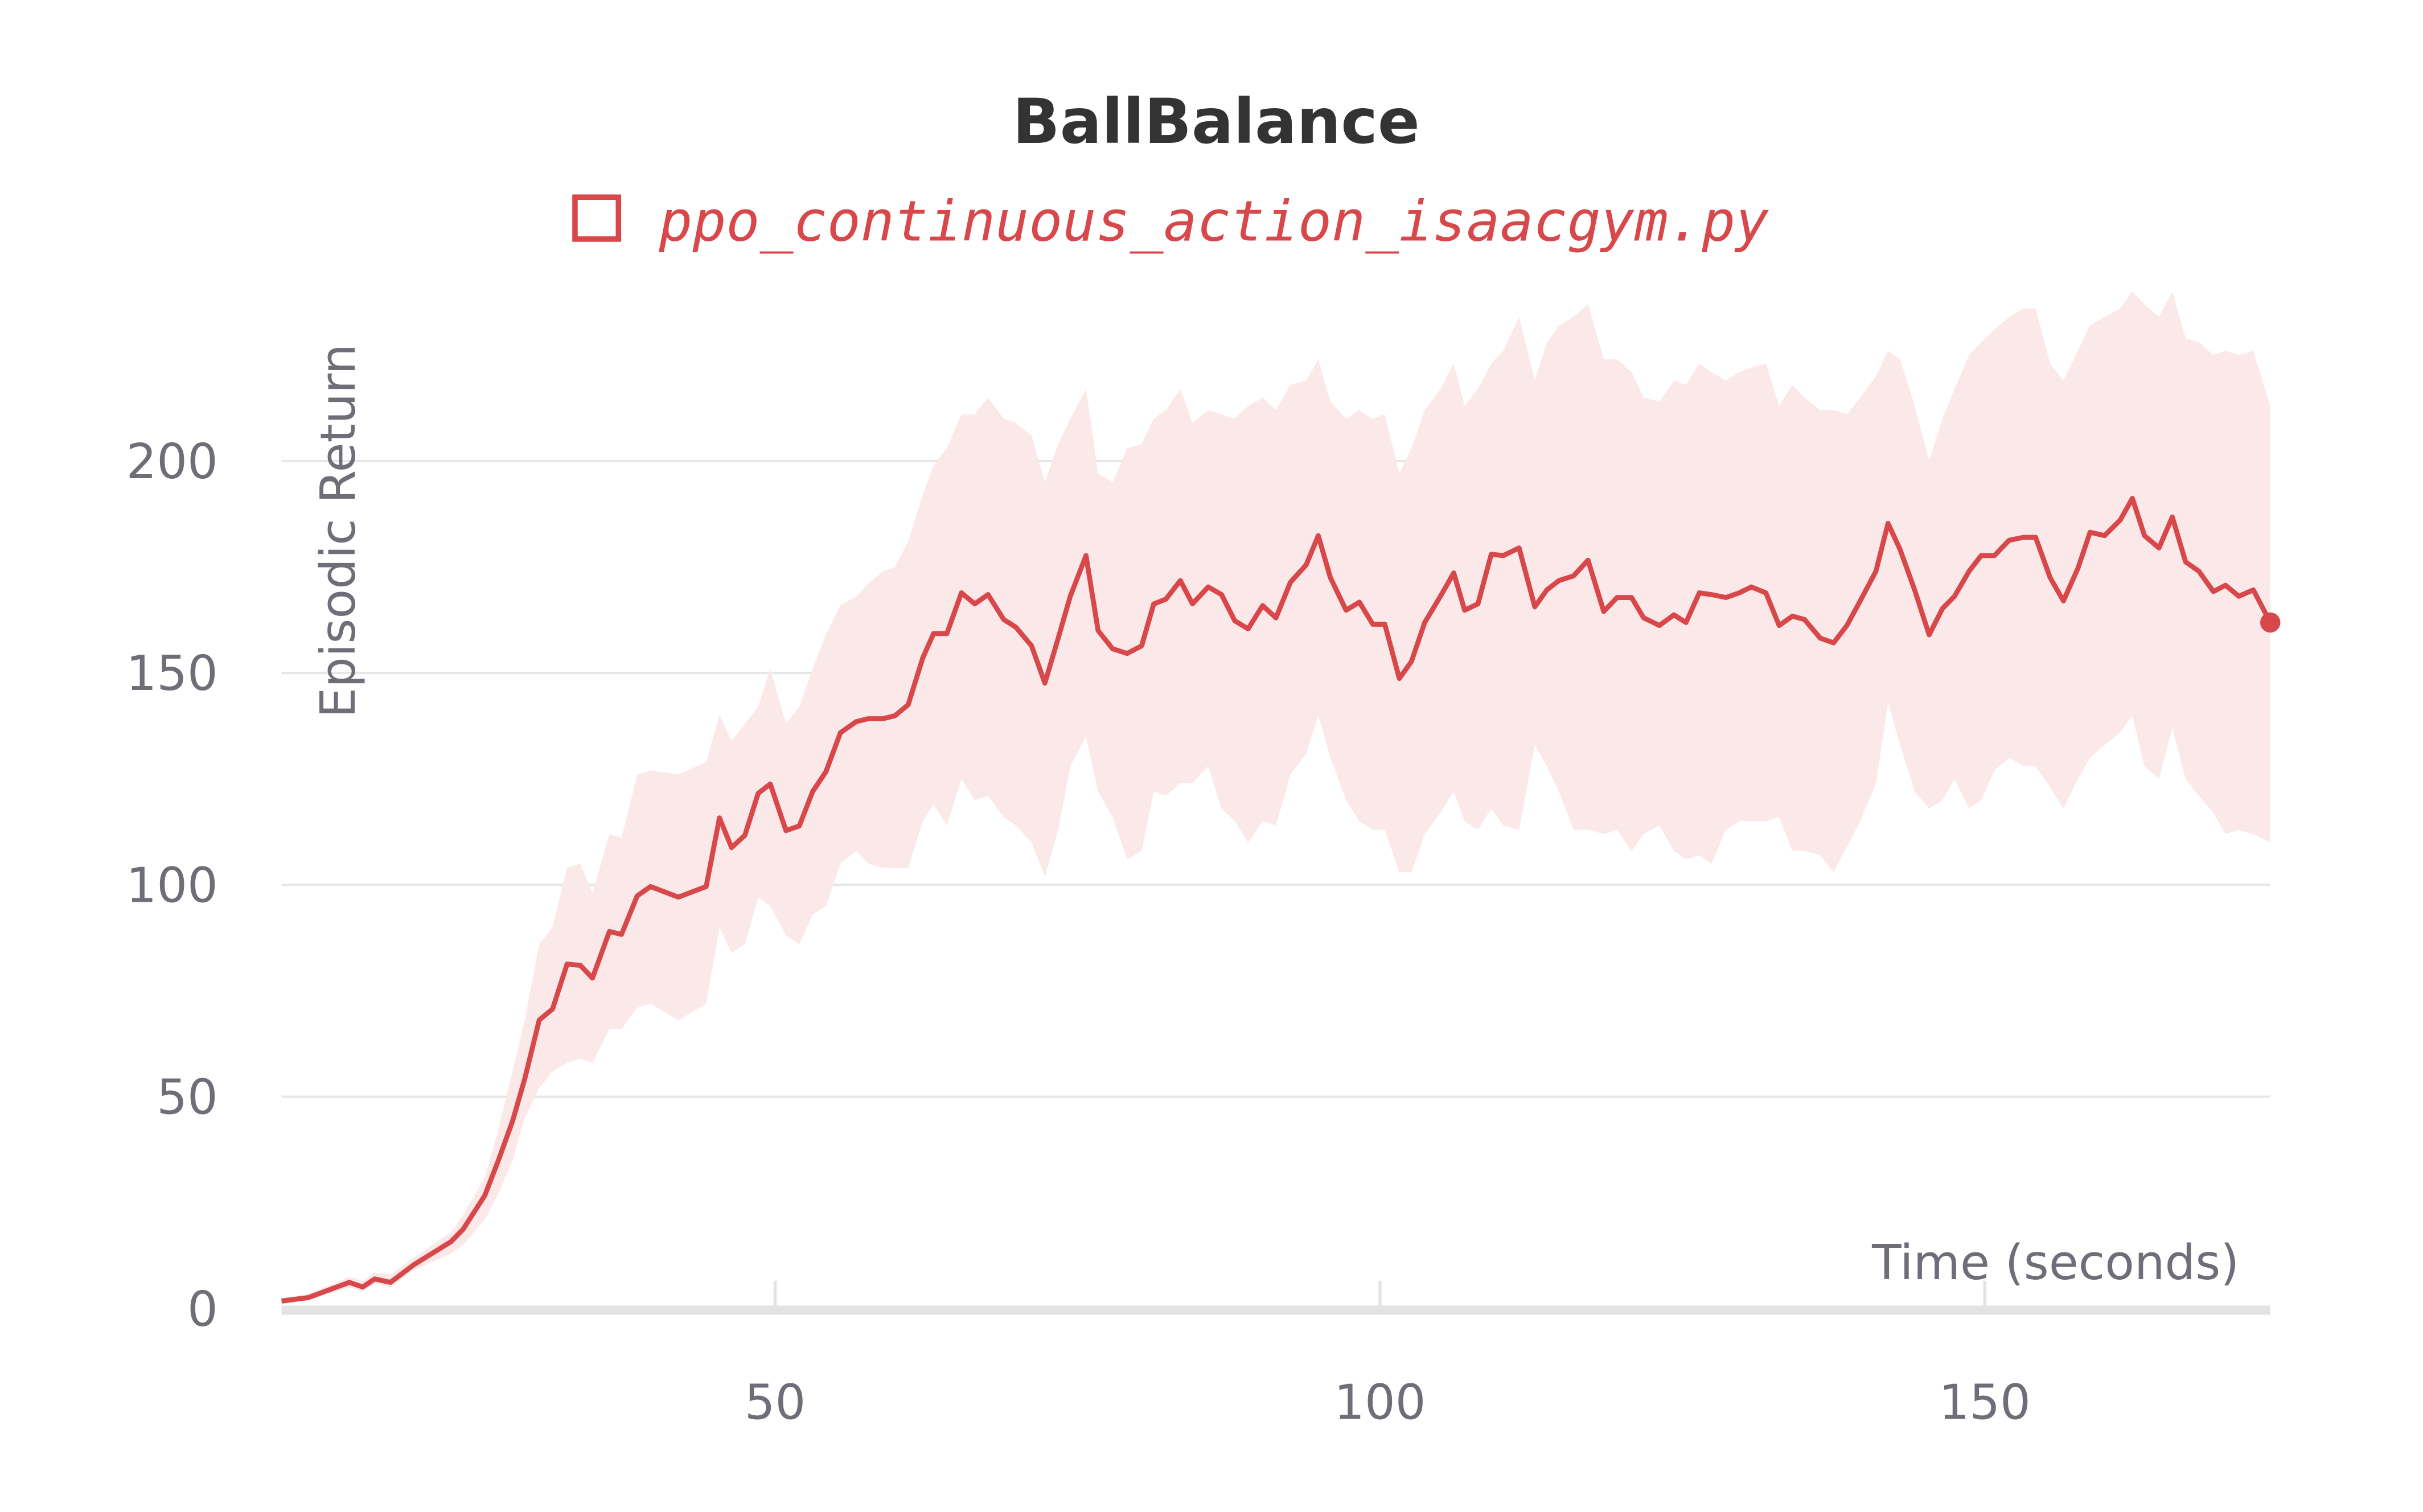 The width and height of the screenshot is (2423, 1512). Describe the element at coordinates (1213, 222) in the screenshot. I see `legend-label: ppo_continuous_action_isaacgym.py` at that location.